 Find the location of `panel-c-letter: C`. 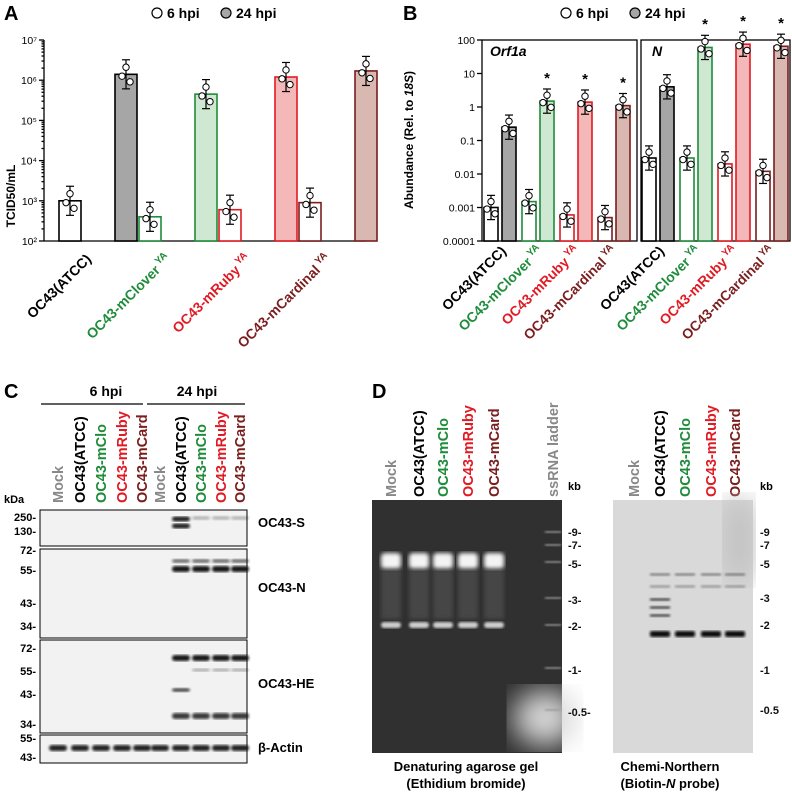

panel-c-letter: C is located at coordinates (11, 392).